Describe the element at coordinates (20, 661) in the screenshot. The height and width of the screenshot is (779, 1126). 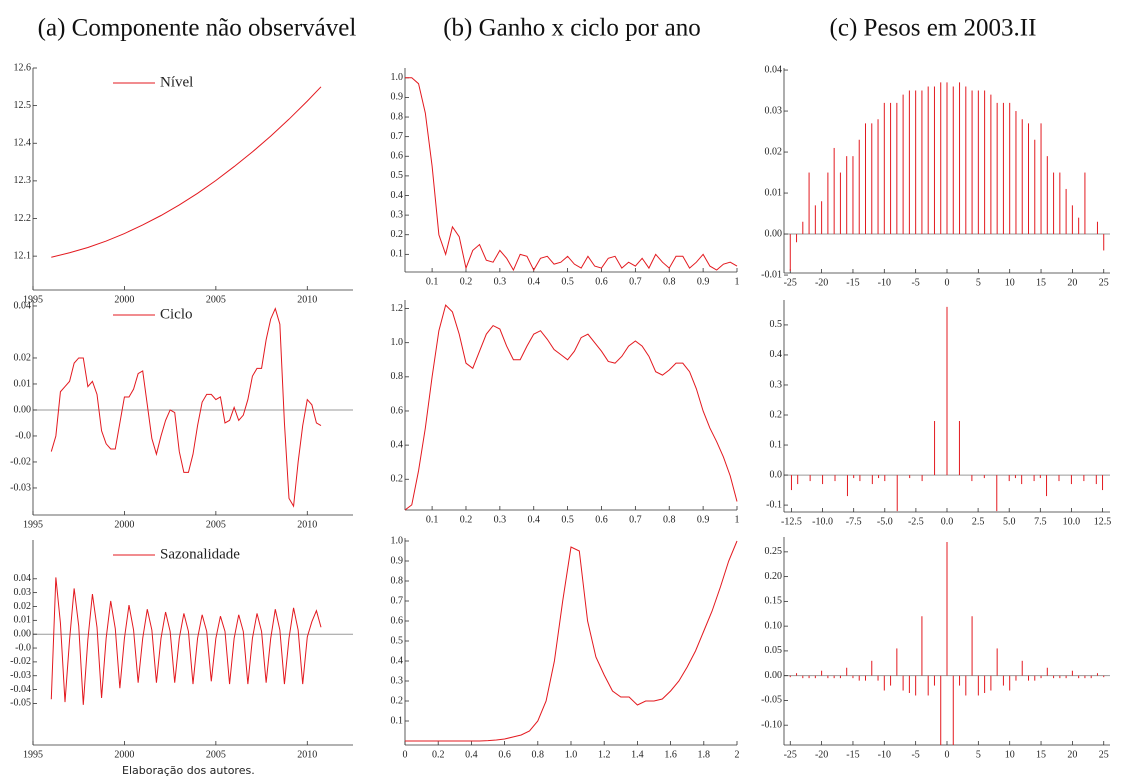
I see `y-tick-label: -0.02` at that location.